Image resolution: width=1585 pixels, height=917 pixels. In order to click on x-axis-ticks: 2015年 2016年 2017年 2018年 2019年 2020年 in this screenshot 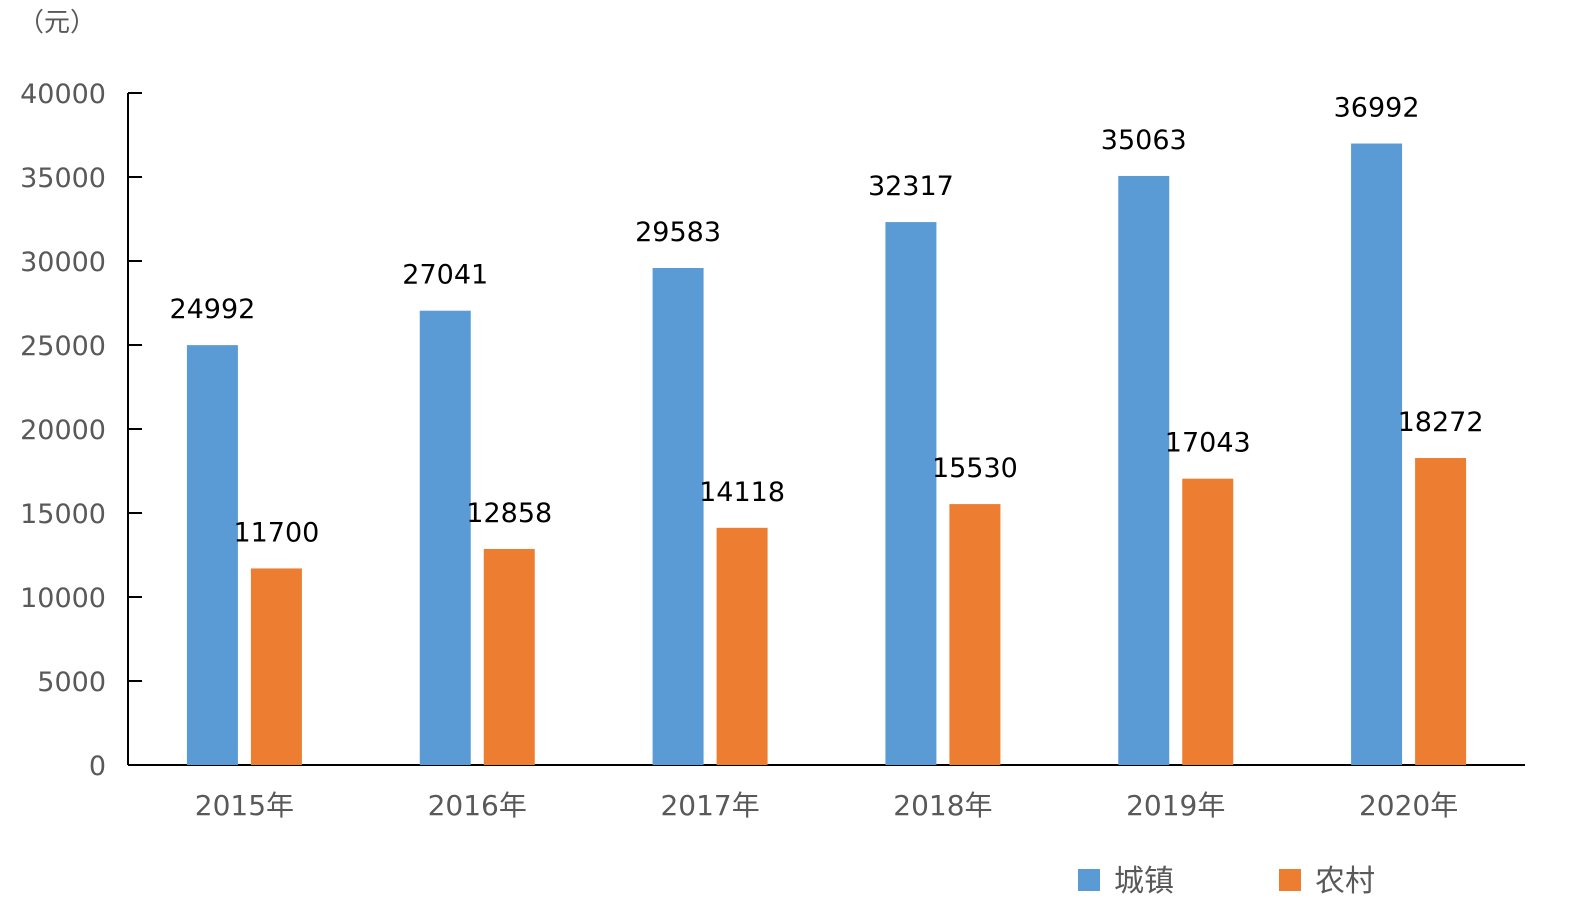, I will do `click(826, 805)`.